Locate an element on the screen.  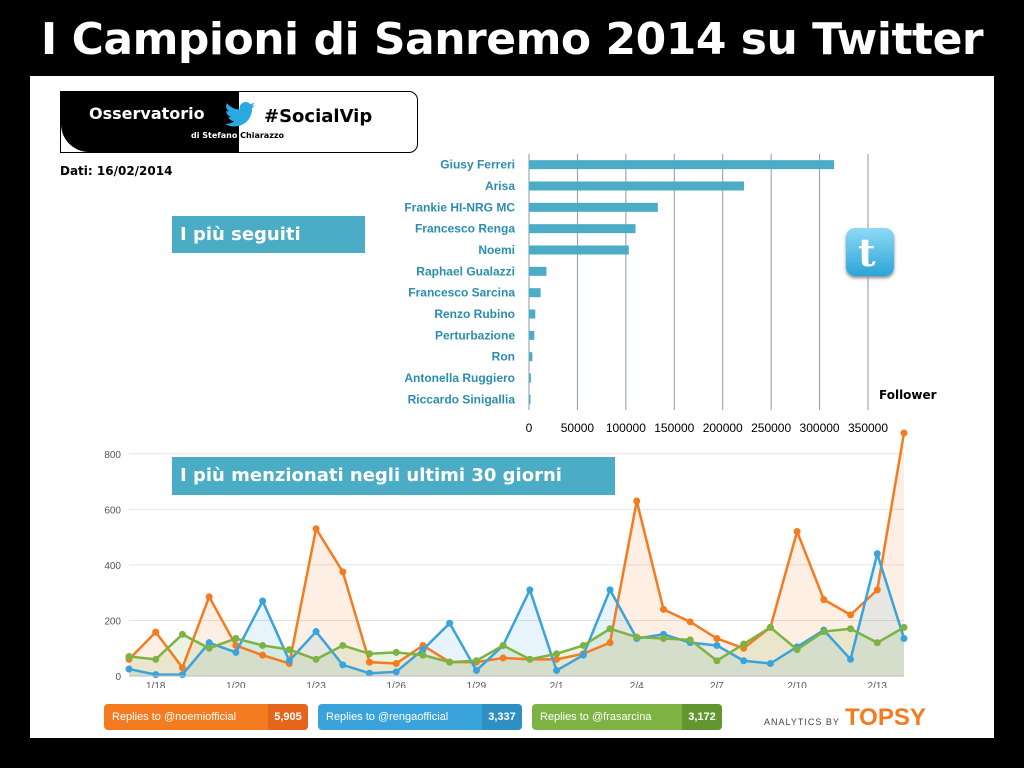
category-label: Raphael Gualazzi is located at coordinates (465, 271).